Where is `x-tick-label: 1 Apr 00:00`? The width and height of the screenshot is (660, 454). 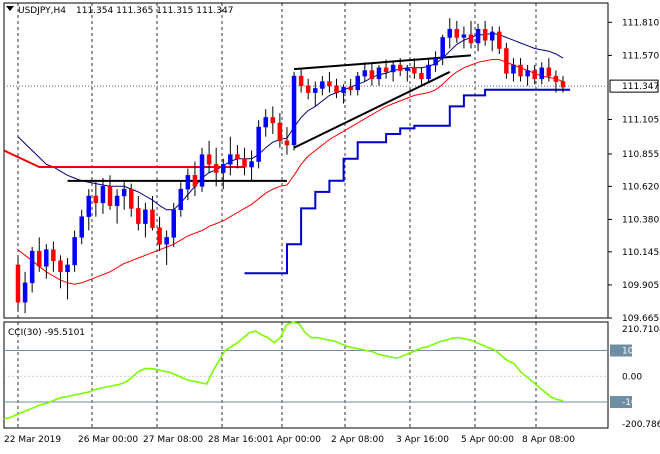
x-tick-label: 1 Apr 00:00 is located at coordinates (294, 440).